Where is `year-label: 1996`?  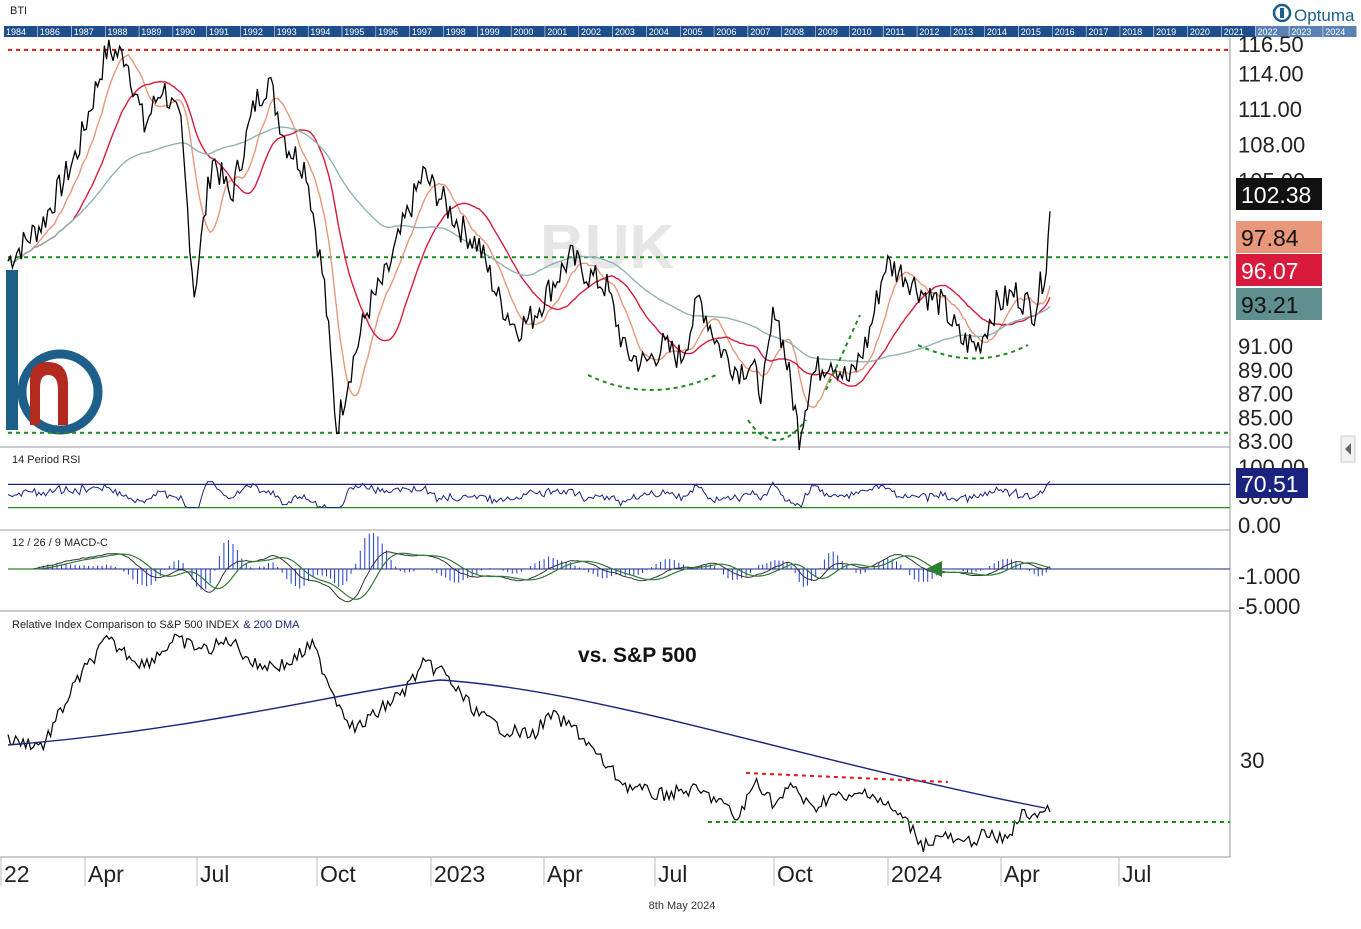 year-label: 1996 is located at coordinates (388, 32).